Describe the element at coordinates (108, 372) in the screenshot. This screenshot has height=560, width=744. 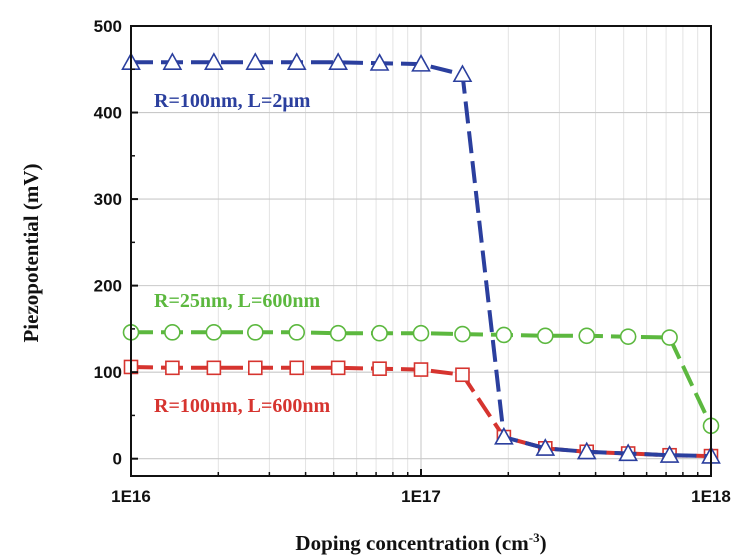
I see `y-tick-label: 100` at that location.